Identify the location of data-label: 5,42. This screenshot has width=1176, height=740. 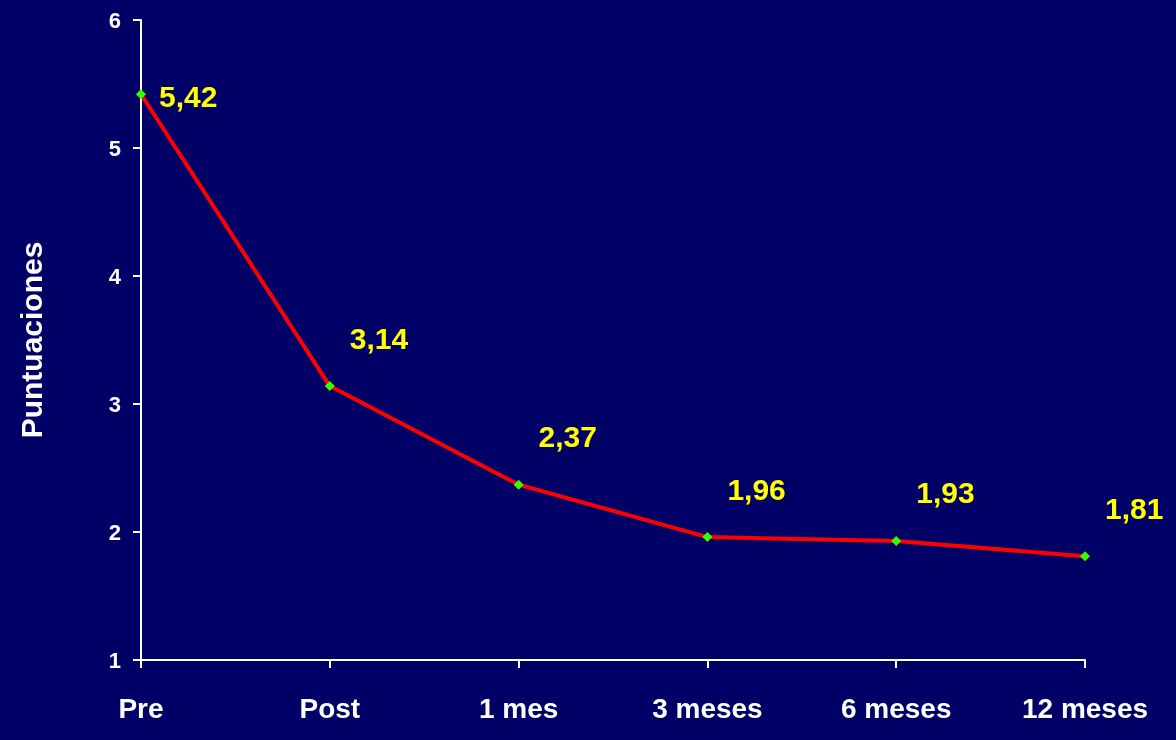
(188, 96).